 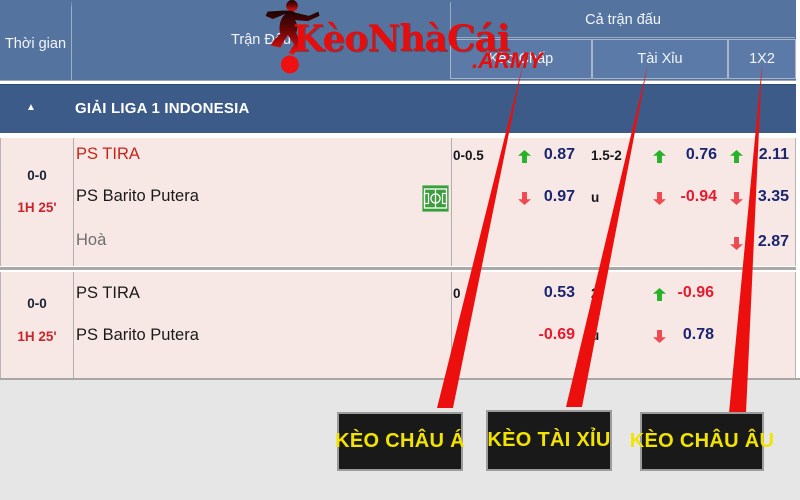 I want to click on draw-label: Hoà, so click(x=91, y=240).